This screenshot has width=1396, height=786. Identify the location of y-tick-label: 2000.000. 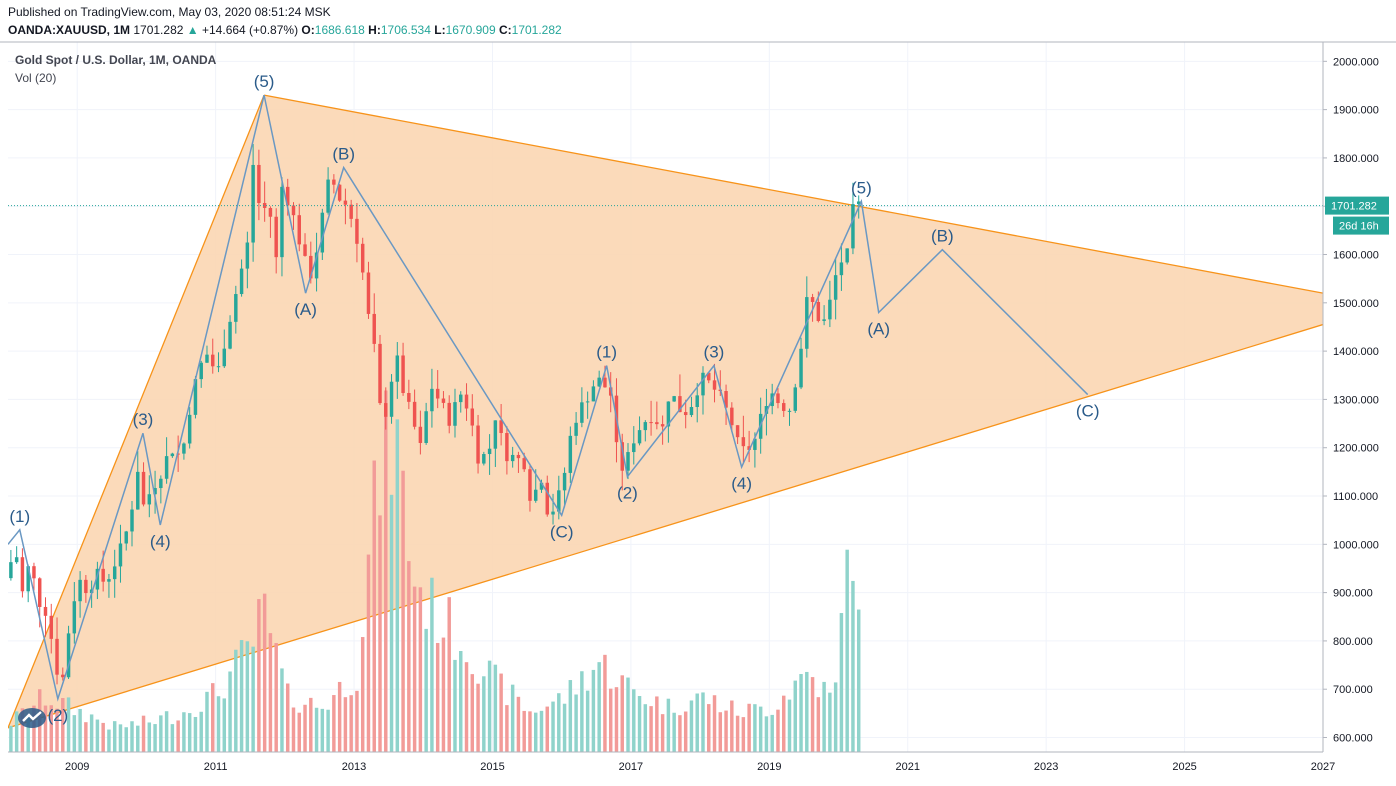
(1356, 62).